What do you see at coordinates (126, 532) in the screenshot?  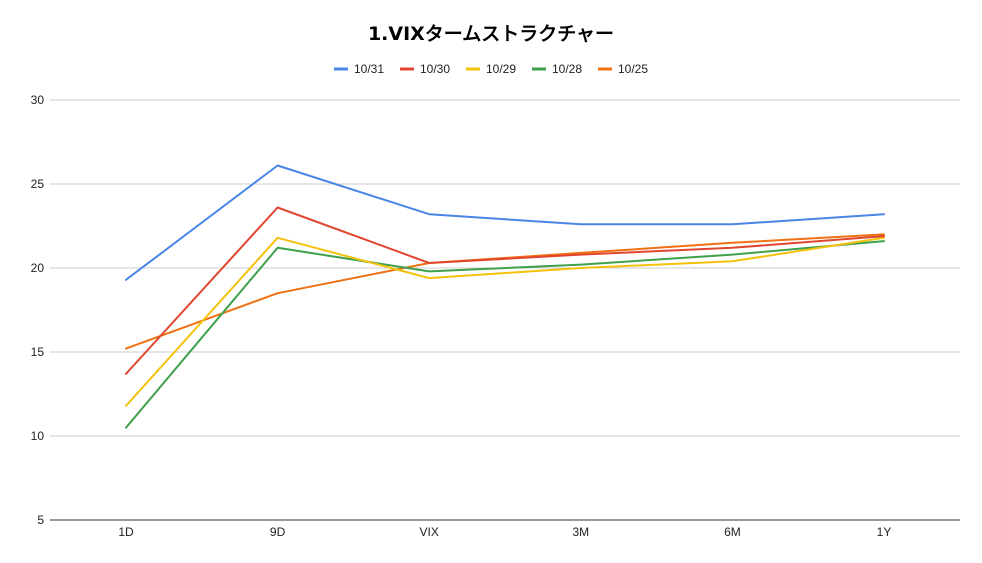 I see `x-tick-label: 1D` at bounding box center [126, 532].